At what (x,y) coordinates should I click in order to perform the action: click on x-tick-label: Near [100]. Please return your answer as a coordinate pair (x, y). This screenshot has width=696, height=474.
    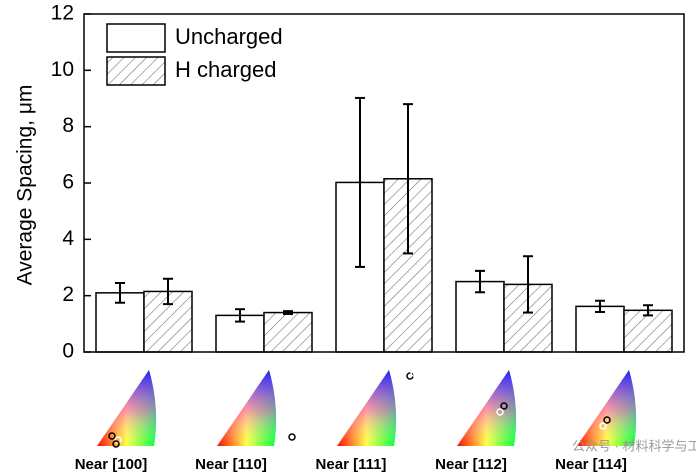
    Looking at the image, I should click on (111, 464).